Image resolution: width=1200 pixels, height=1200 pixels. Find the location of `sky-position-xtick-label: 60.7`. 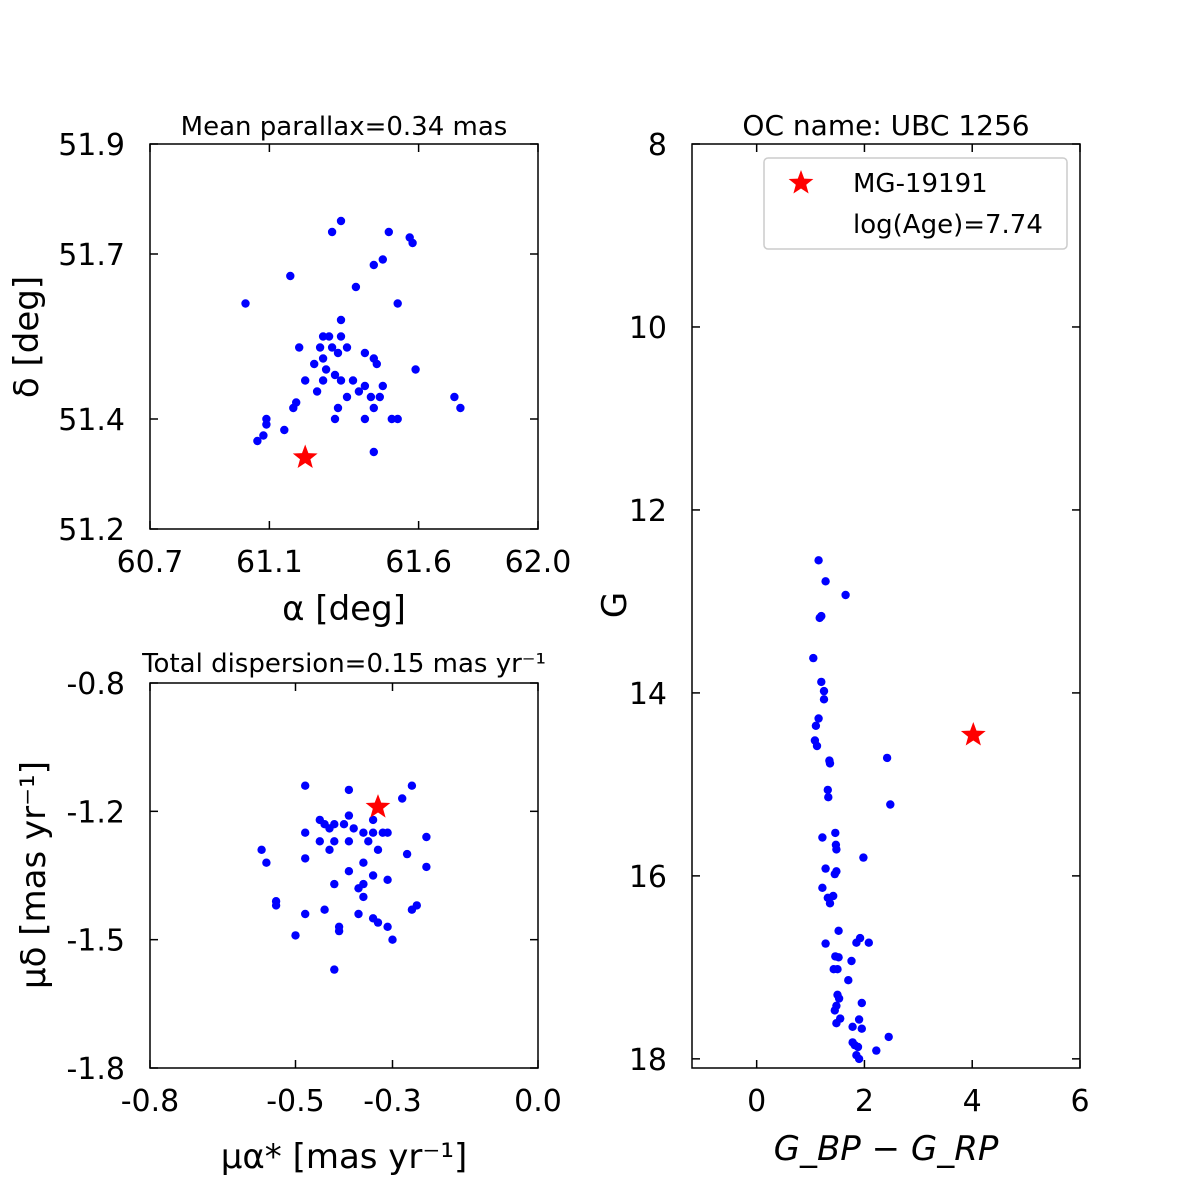

sky-position-xtick-label: 60.7 is located at coordinates (150, 562).